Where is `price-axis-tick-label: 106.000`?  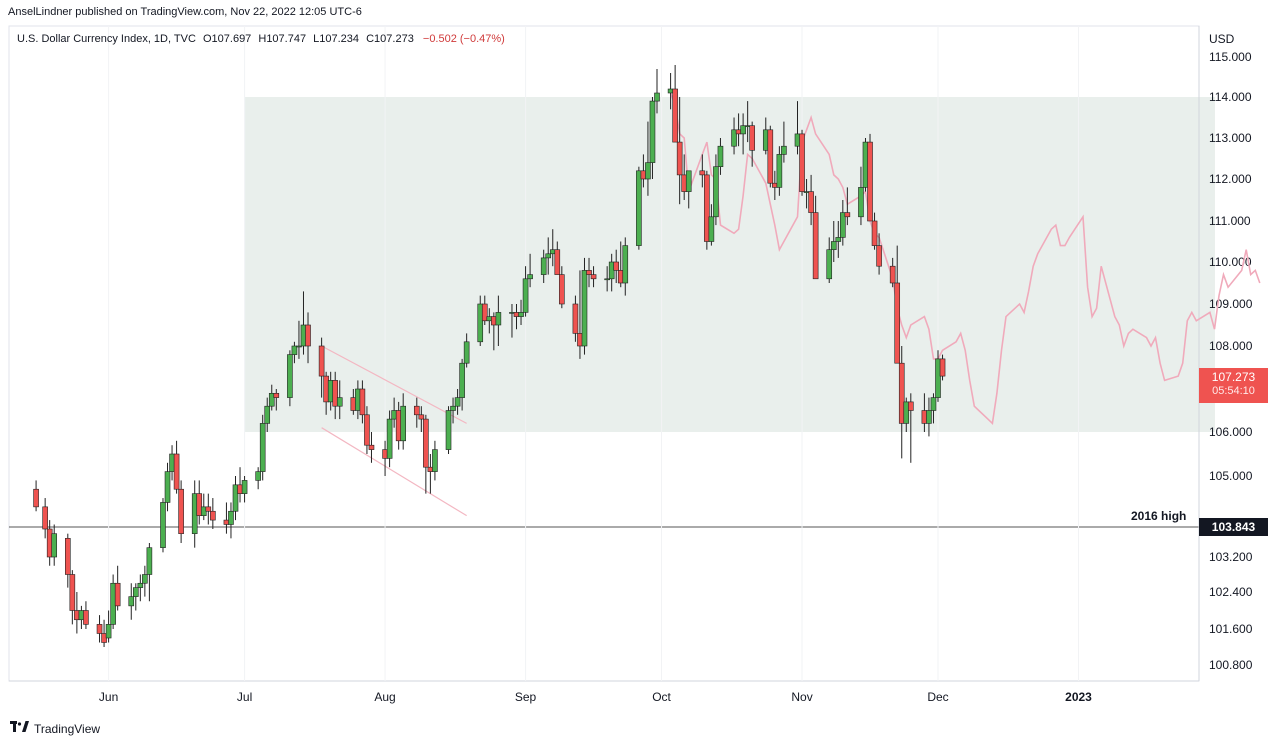 price-axis-tick-label: 106.000 is located at coordinates (1231, 432).